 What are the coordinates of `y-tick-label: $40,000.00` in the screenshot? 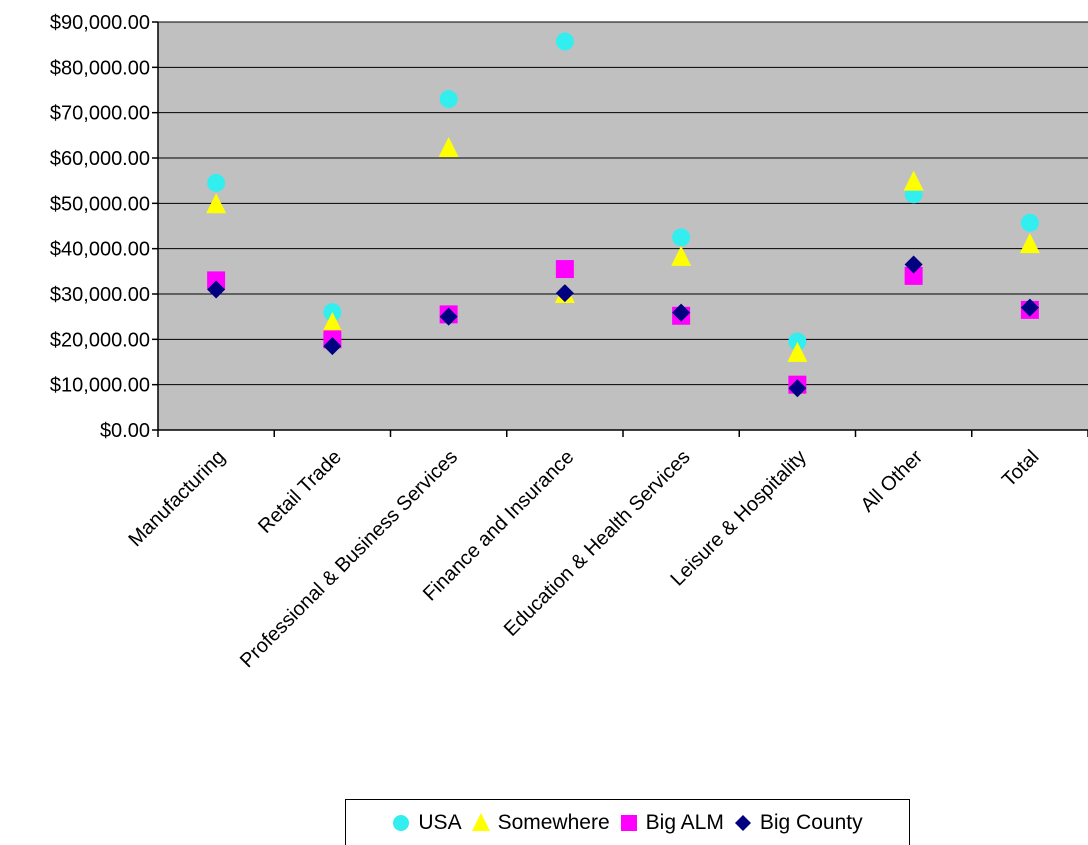 It's located at (100, 250).